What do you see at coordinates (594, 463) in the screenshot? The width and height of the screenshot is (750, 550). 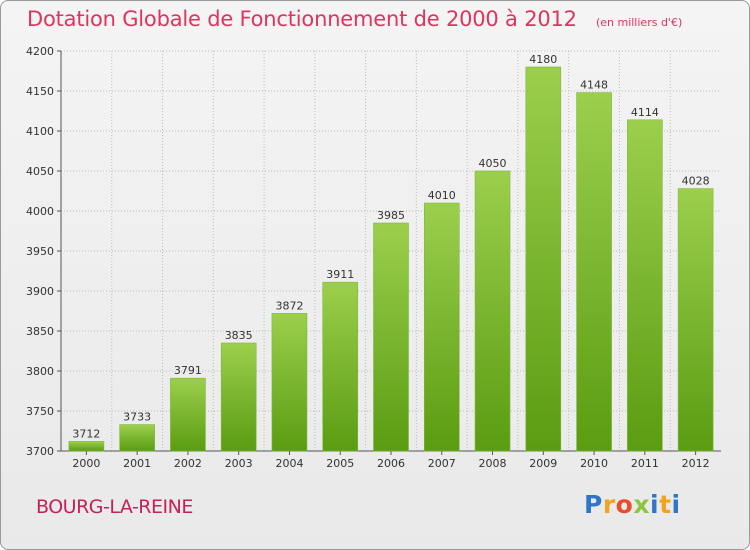 I see `x-tick-label: 2010` at bounding box center [594, 463].